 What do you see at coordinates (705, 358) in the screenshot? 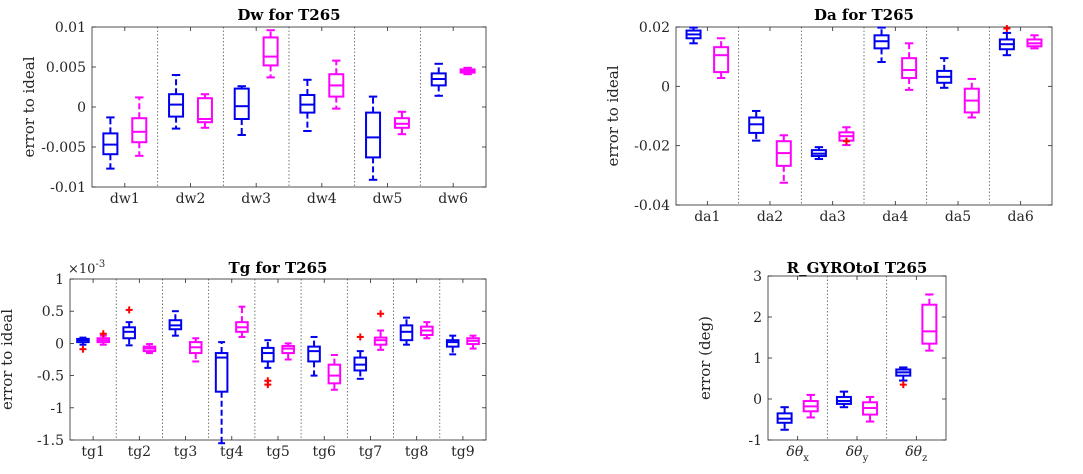
I see `y-axis-label: error (deg)` at bounding box center [705, 358].